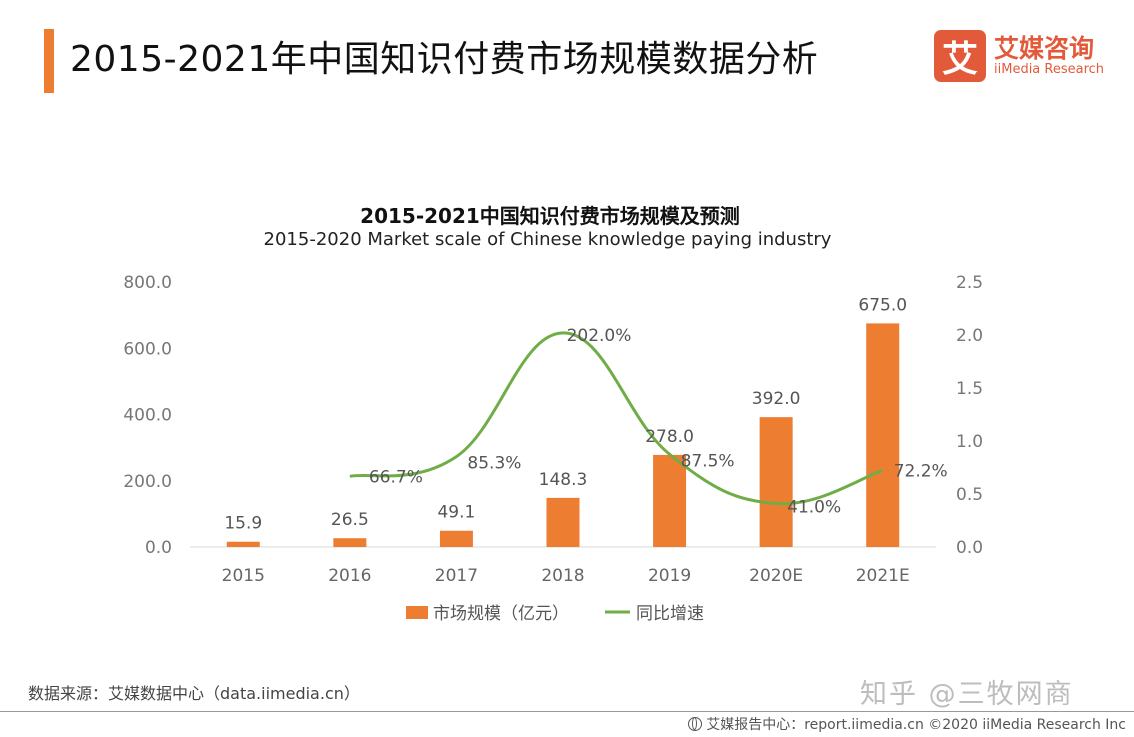 This screenshot has height=737, width=1134. Describe the element at coordinates (567, 711) in the screenshot. I see `footer-divider` at that location.